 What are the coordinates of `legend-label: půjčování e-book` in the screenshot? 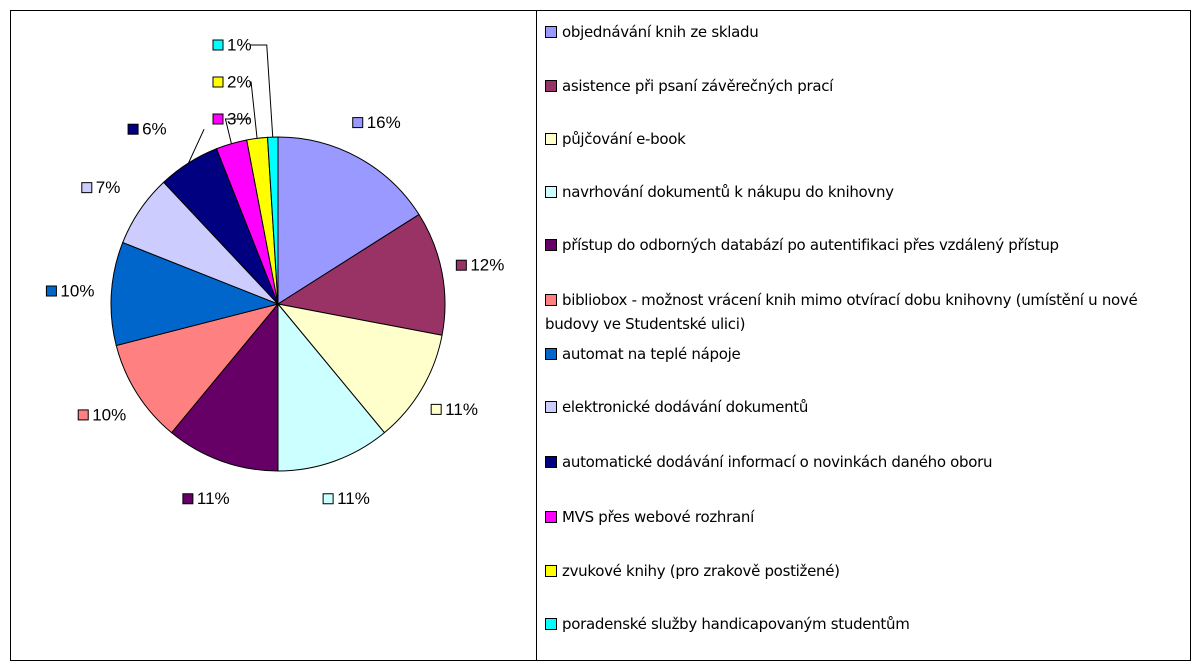 It's located at (624, 139).